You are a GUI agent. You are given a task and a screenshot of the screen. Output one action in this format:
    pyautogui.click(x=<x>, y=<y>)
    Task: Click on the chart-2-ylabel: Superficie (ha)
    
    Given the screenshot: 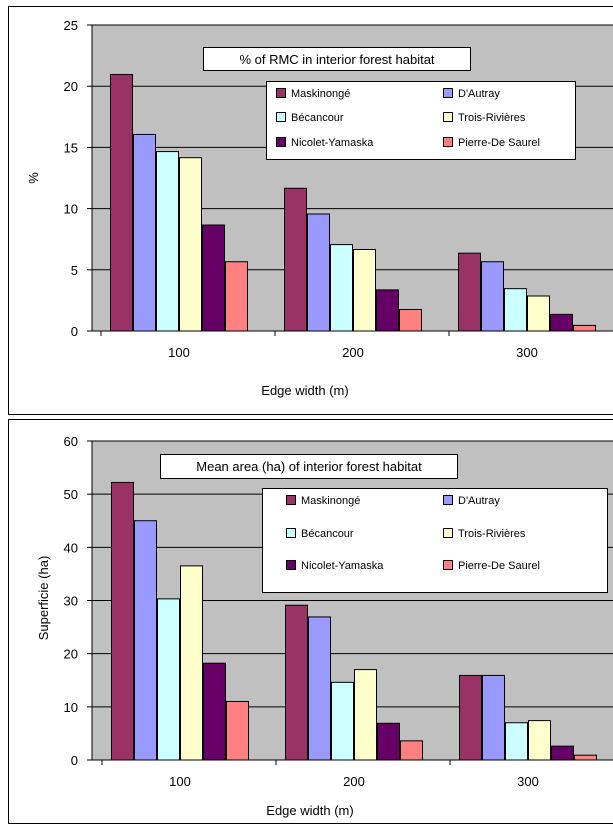 What is the action you would take?
    pyautogui.click(x=43, y=598)
    